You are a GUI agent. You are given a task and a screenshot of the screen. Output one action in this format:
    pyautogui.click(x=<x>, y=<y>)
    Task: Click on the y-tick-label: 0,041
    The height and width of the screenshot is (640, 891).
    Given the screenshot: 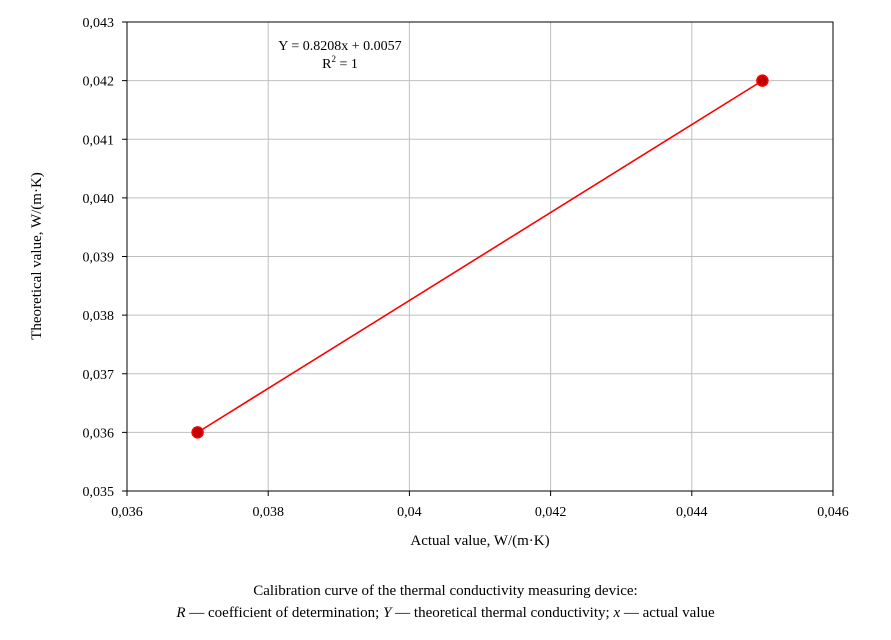 What is the action you would take?
    pyautogui.click(x=99, y=140)
    